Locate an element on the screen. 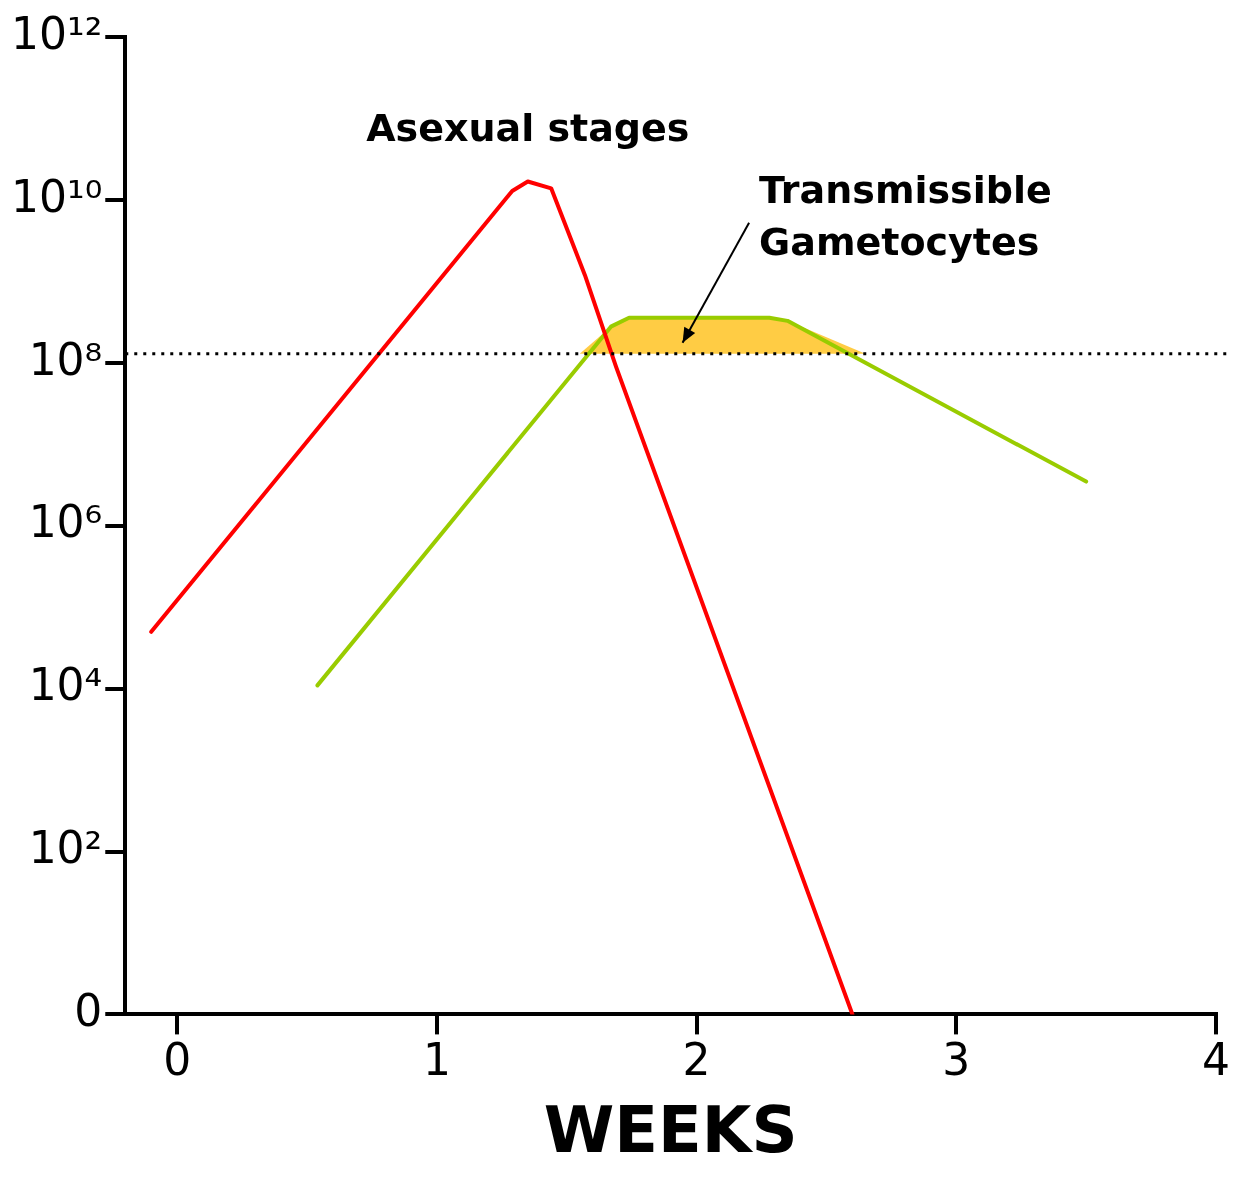 This screenshot has width=1244, height=1191. y-tick-label: 10⁸ is located at coordinates (65, 359).